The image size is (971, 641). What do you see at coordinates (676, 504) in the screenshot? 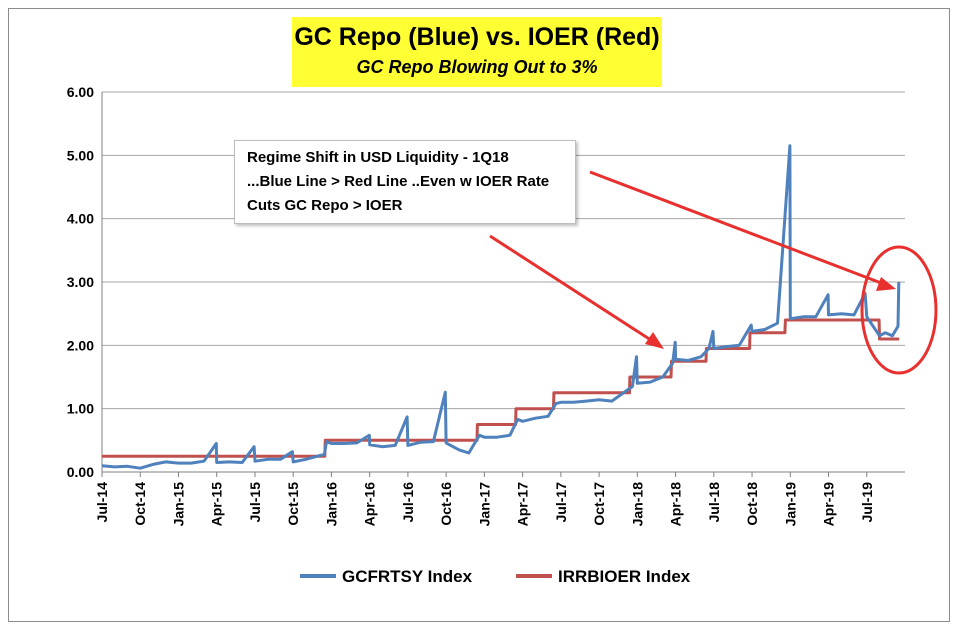
I see `x-tick-label: Apr-18` at bounding box center [676, 504].